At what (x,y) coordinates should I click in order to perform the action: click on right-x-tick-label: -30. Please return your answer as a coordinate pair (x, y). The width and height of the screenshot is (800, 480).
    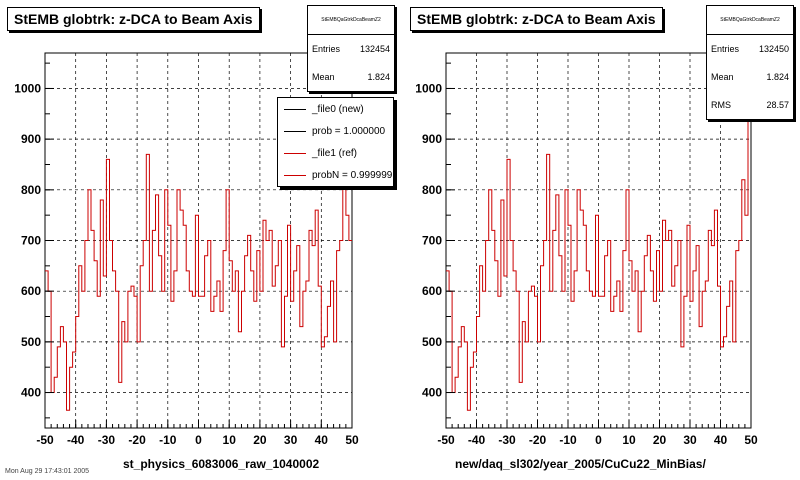
    Looking at the image, I should click on (507, 440).